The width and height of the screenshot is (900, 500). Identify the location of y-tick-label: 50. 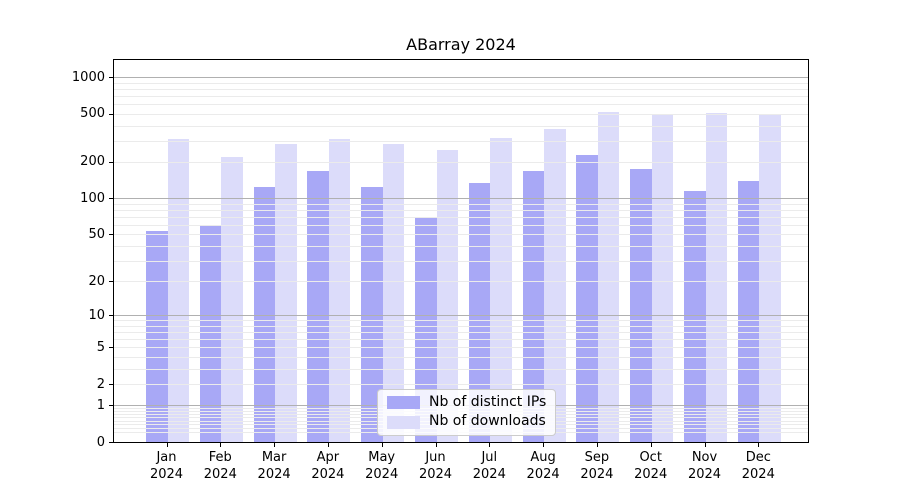
(96, 234).